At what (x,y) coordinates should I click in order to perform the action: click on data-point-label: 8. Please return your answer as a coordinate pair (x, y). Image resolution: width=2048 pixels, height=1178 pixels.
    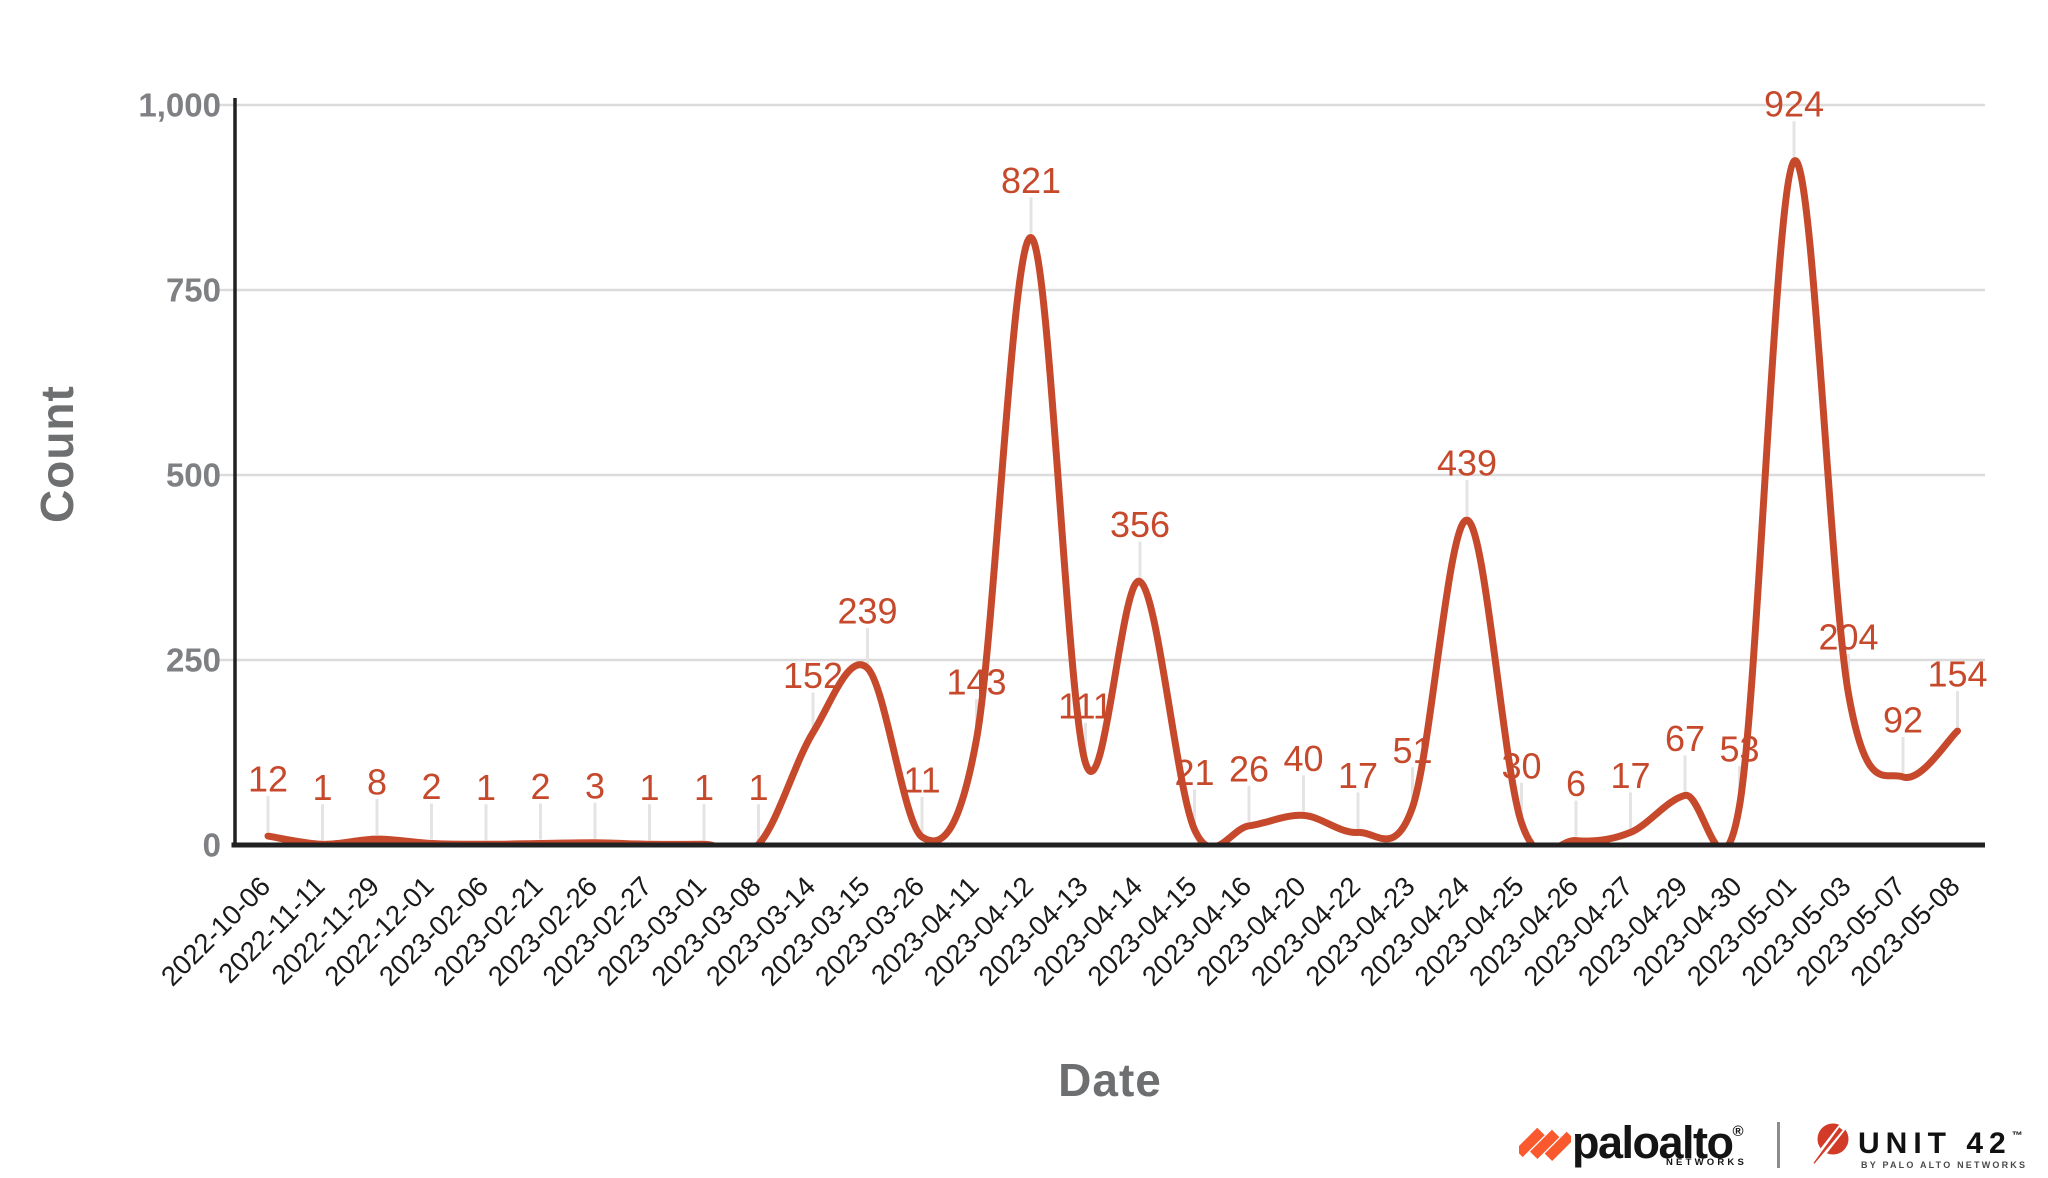
    Looking at the image, I should click on (377, 782).